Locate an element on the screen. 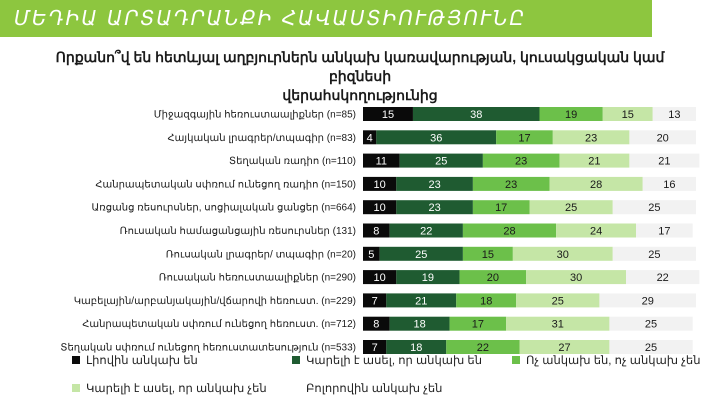 The width and height of the screenshot is (716, 408). legend-label: Կարելի է ասել, որ անկախ չեն is located at coordinates (176, 388).